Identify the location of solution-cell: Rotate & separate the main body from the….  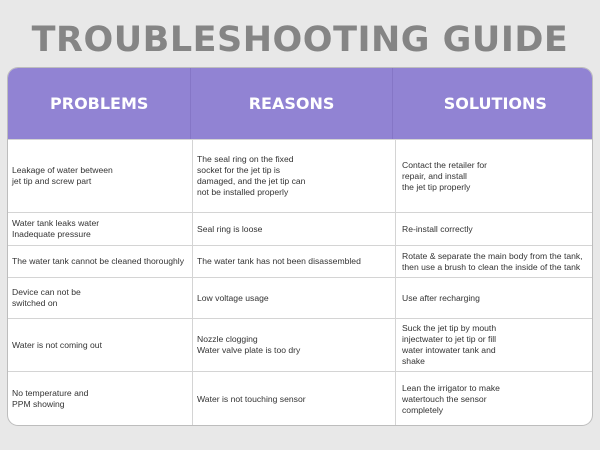
(492, 261).